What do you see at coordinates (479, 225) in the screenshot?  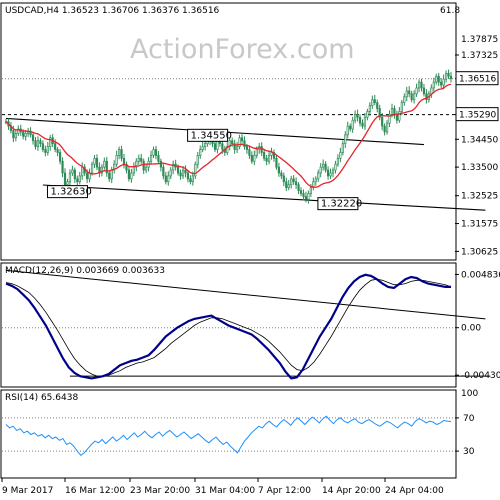 I see `price-y-tick-label: 1.31575` at bounding box center [479, 225].